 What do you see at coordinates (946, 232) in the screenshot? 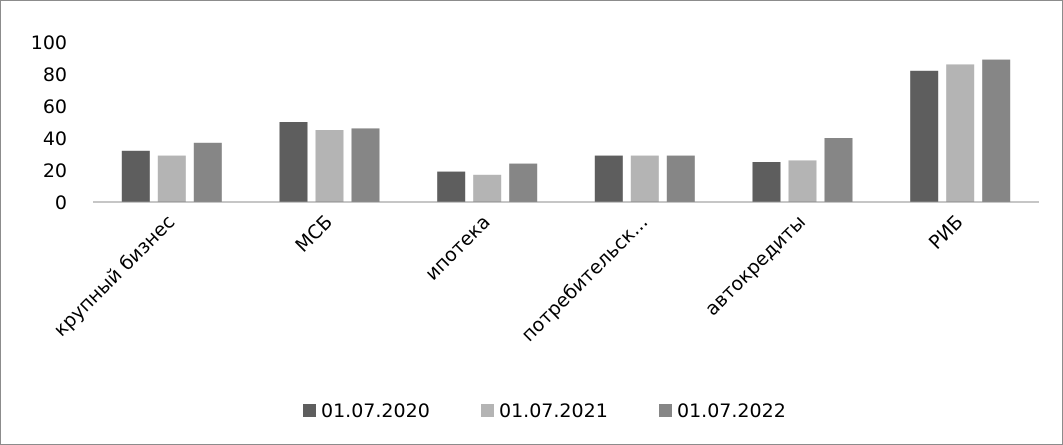
I see `category-label: РИБ` at bounding box center [946, 232].